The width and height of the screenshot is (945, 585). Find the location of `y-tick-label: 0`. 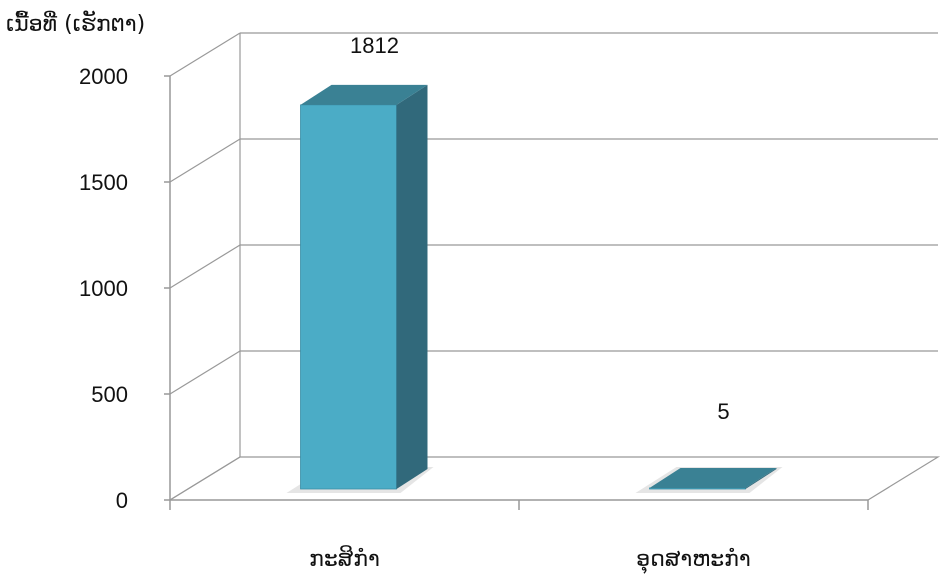

y-tick-label: 0 is located at coordinates (122, 500).